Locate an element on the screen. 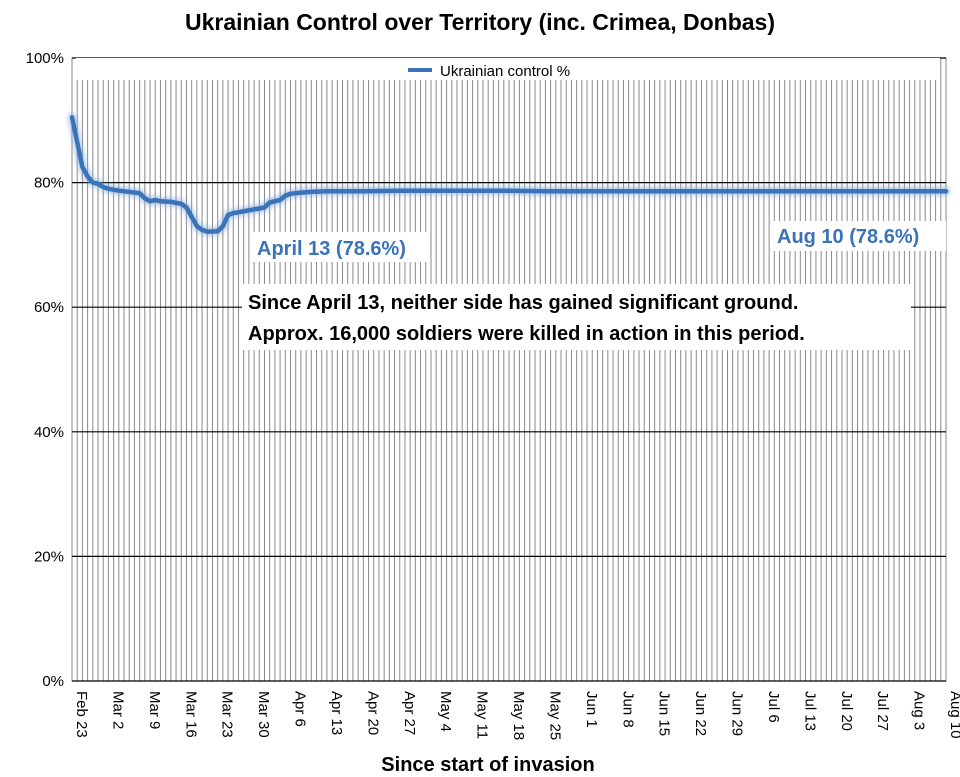  series-layer is located at coordinates (509, 174).